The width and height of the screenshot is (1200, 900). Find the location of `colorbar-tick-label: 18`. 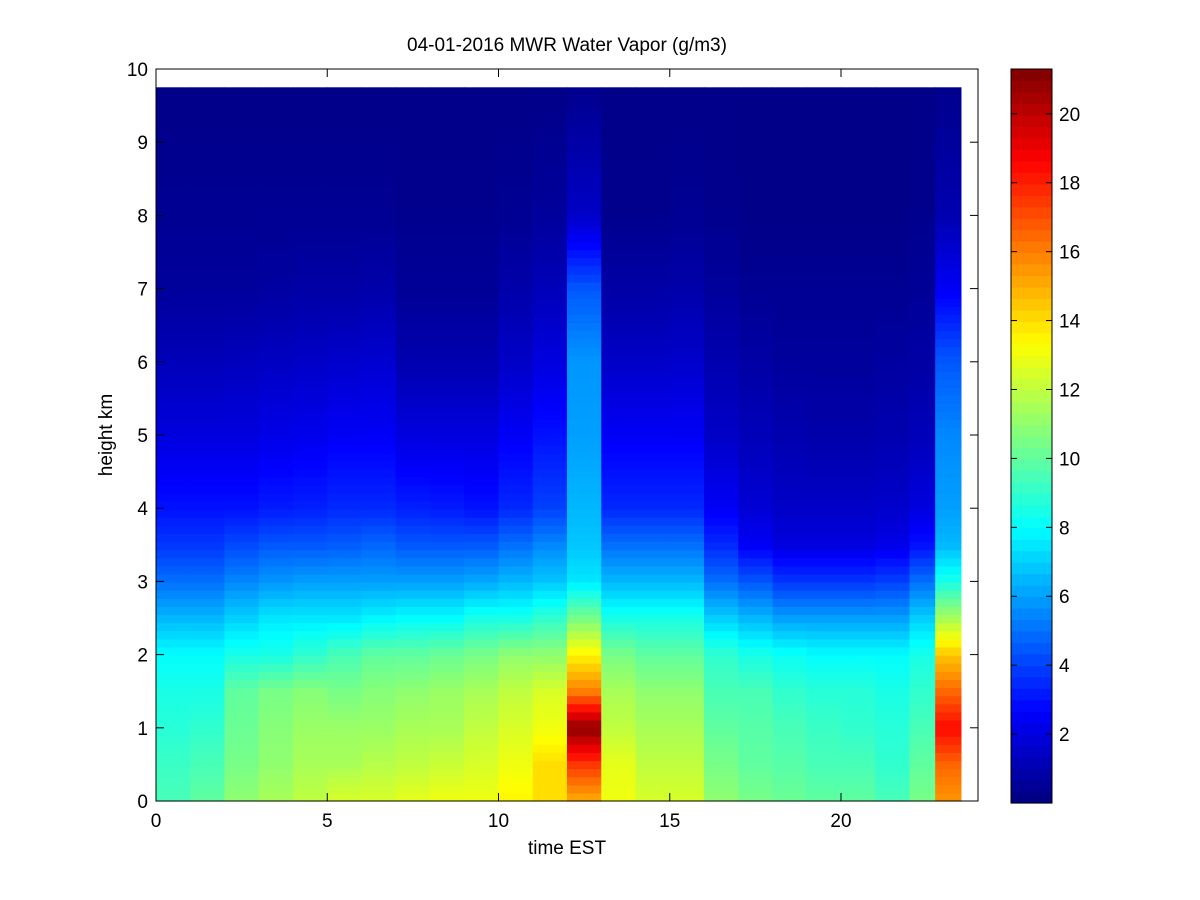

colorbar-tick-label: 18 is located at coordinates (1069, 184).